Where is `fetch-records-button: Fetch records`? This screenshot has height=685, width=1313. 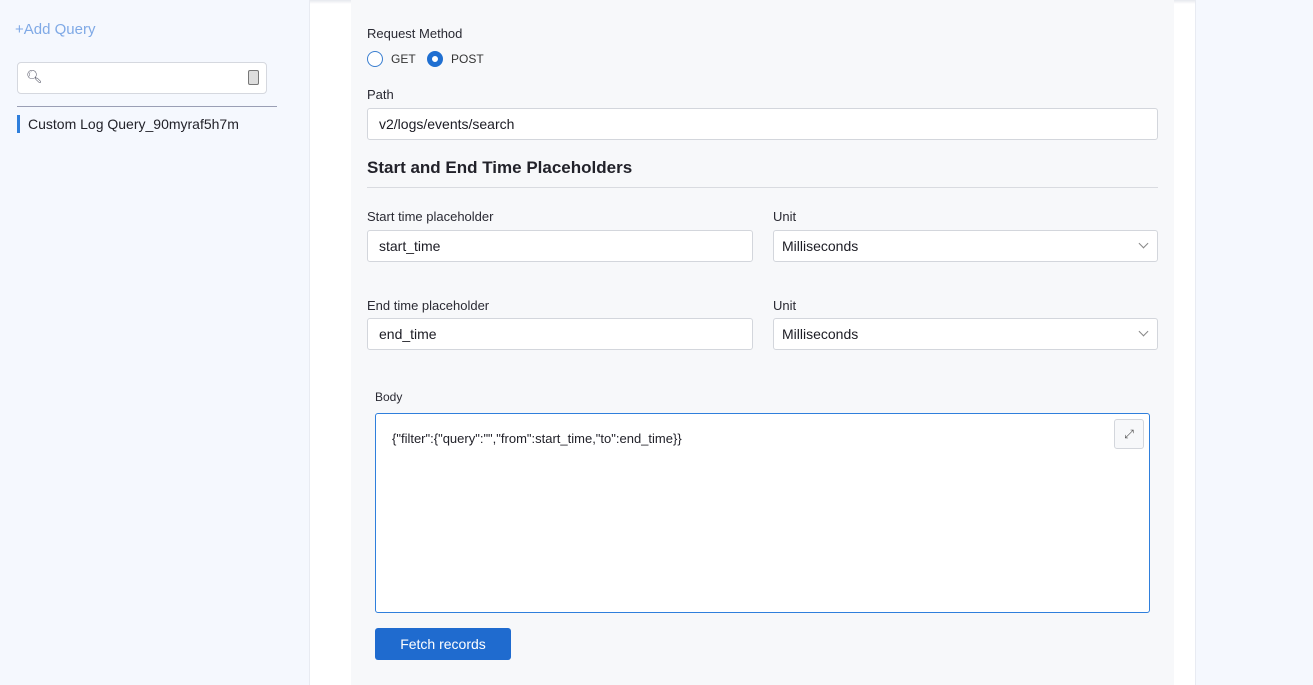 fetch-records-button: Fetch records is located at coordinates (443, 644).